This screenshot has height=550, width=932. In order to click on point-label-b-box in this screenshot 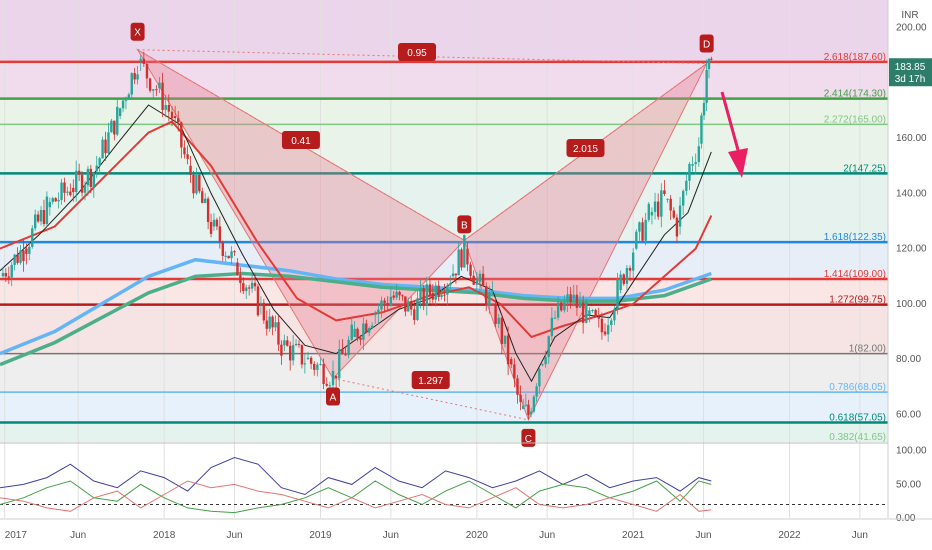, I will do `click(464, 224)`.